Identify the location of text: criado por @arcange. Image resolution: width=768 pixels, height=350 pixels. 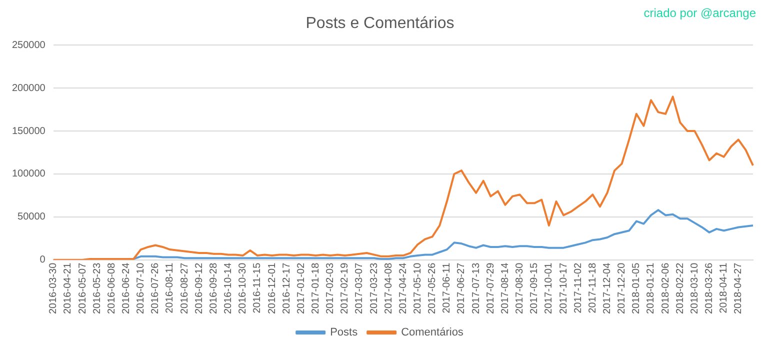
(700, 13).